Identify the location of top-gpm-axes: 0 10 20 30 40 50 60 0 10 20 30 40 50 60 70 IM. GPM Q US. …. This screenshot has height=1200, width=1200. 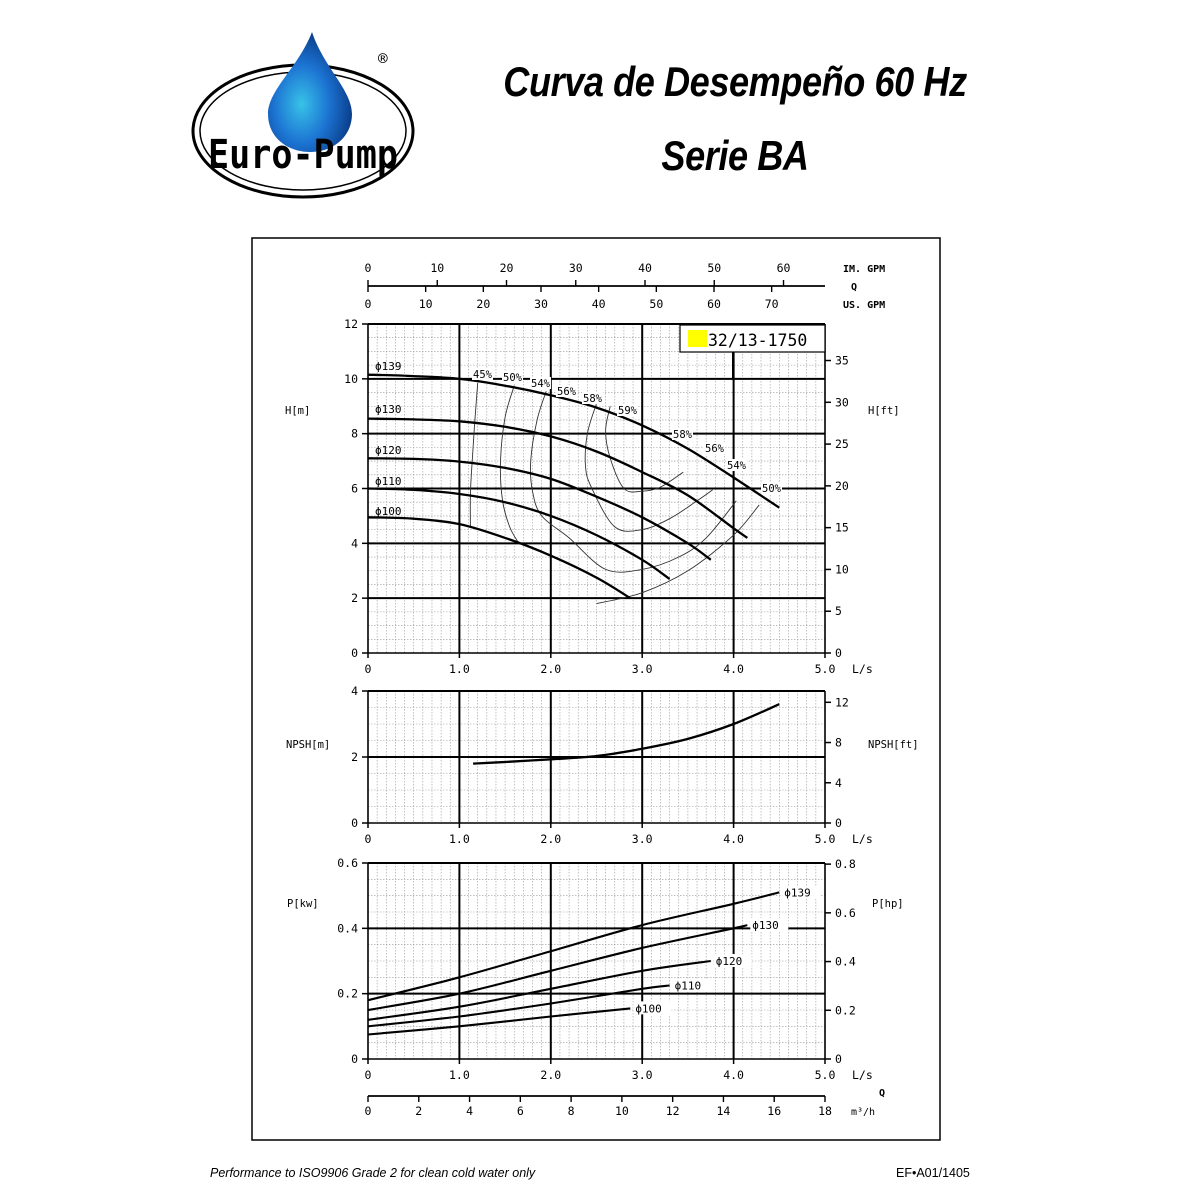
(625, 286).